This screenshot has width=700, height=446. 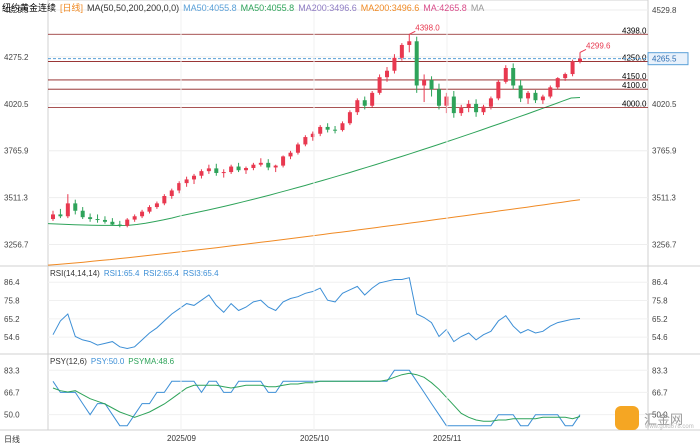 What do you see at coordinates (161, 273) in the screenshot?
I see `rsi2-value: RSI2:65.4` at bounding box center [161, 273].